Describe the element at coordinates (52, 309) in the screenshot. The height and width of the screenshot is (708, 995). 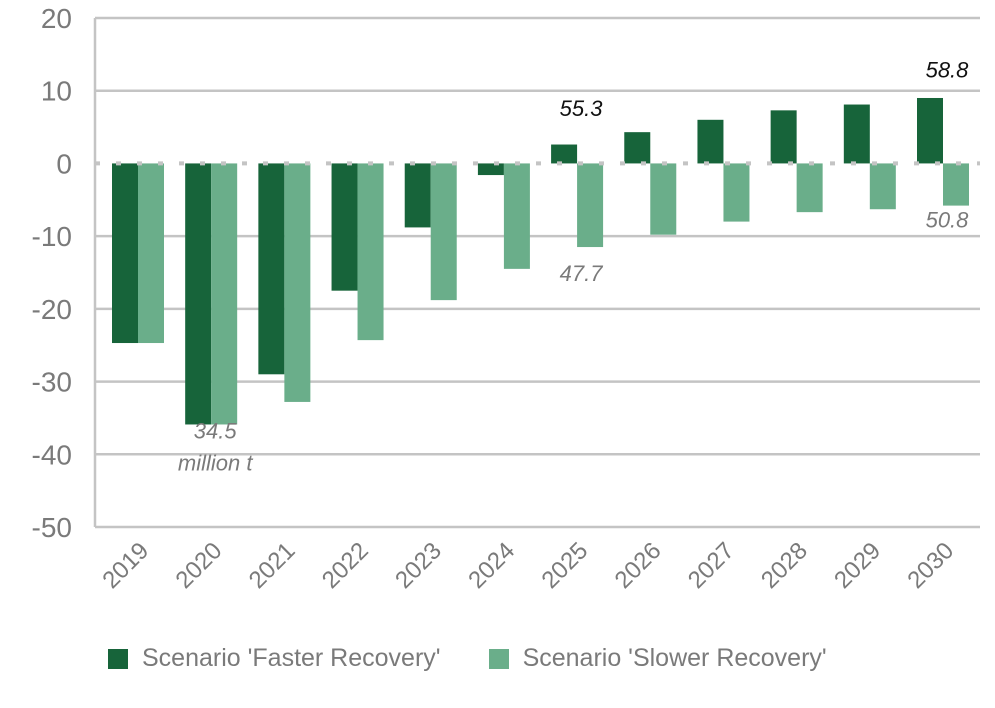
I see `y-tick-label: -20` at that location.